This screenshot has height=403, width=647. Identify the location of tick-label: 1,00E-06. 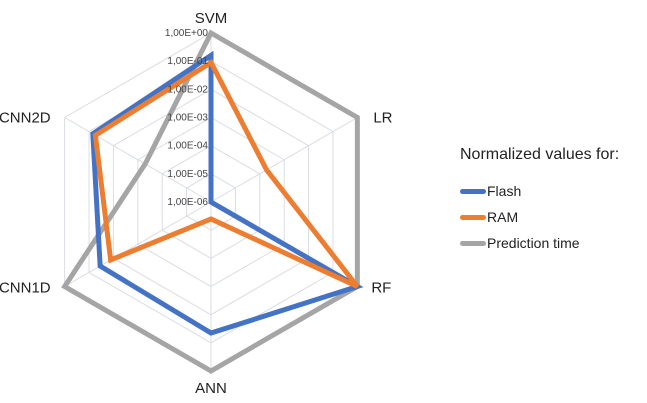
(187, 202).